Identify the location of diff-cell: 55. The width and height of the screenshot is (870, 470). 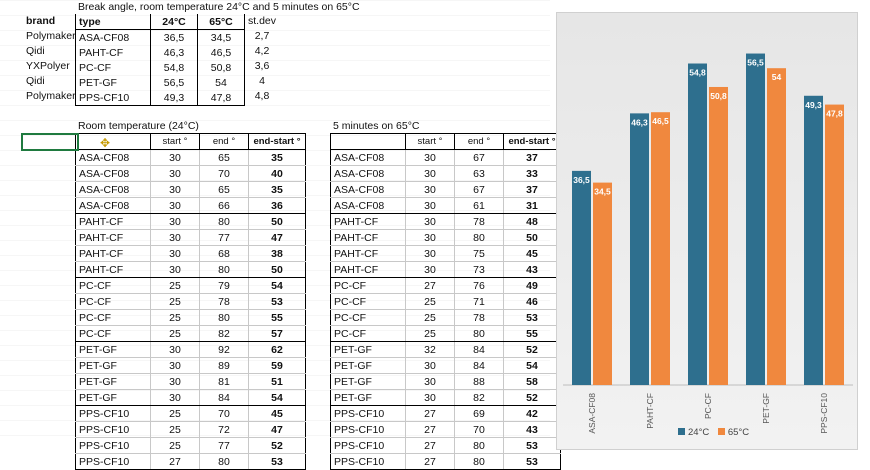
(532, 333).